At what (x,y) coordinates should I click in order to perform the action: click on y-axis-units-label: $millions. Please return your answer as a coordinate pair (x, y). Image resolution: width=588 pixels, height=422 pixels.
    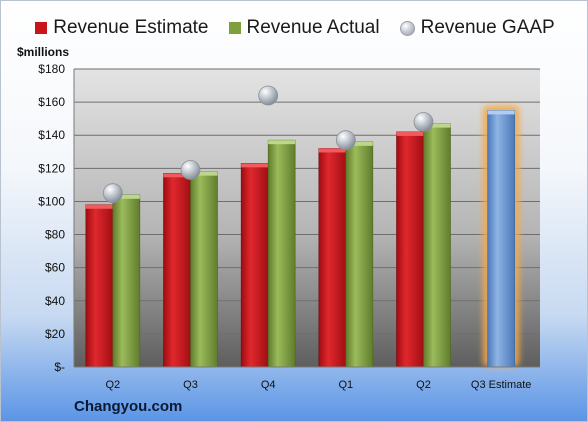
    Looking at the image, I should click on (43, 52).